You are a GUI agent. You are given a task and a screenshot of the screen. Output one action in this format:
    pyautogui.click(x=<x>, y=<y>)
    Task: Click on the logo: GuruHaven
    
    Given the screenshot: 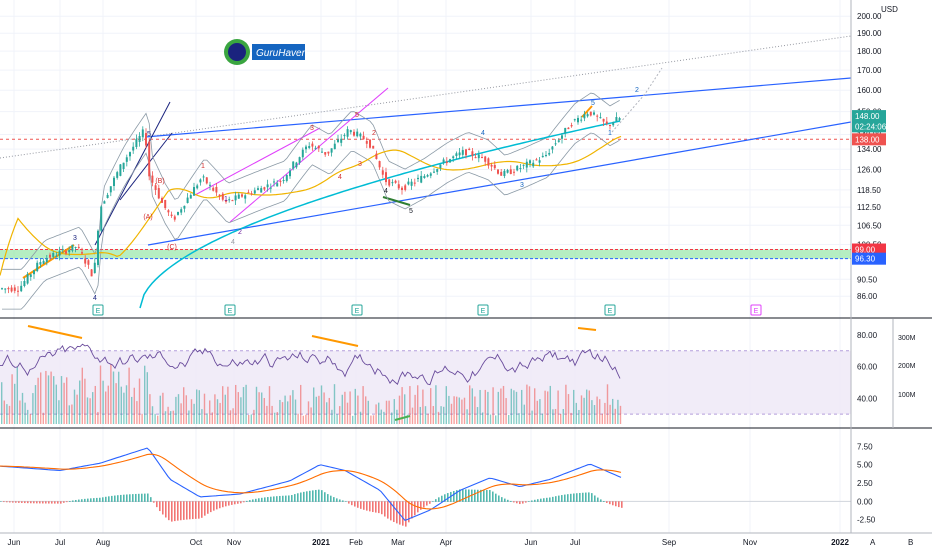 What is the action you would take?
    pyautogui.click(x=266, y=52)
    